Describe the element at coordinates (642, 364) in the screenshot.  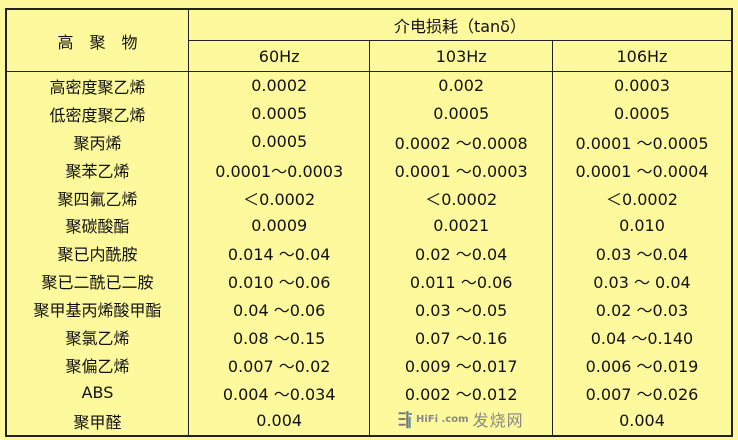
I see `loss-value: 0.006 ～0.019` at that location.